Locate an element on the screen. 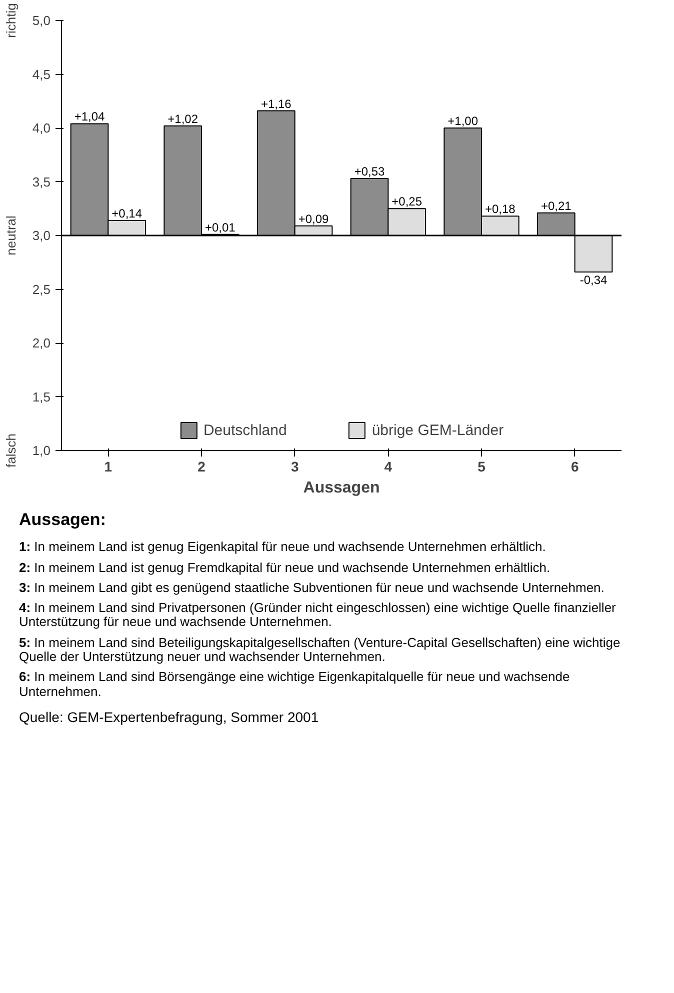  y-tick-label: 4,5 is located at coordinates (41, 74).